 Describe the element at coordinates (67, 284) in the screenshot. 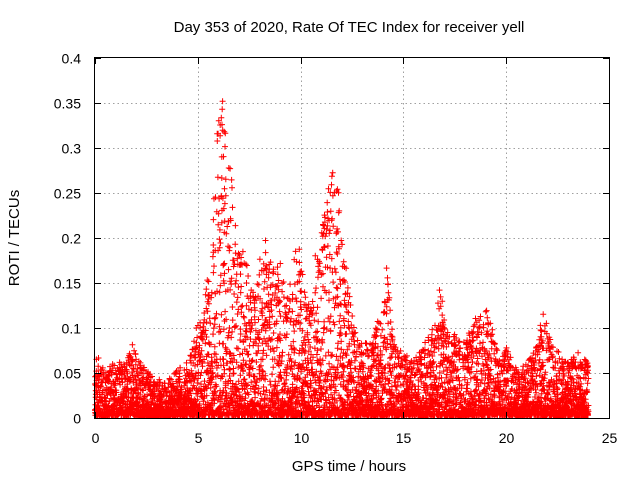

I see `y-tick-label: 0.15` at that location.